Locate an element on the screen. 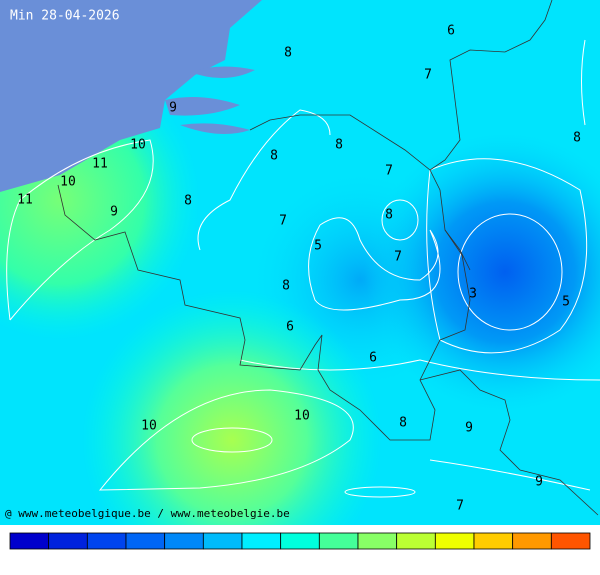  color-scale is located at coordinates (300, 541).